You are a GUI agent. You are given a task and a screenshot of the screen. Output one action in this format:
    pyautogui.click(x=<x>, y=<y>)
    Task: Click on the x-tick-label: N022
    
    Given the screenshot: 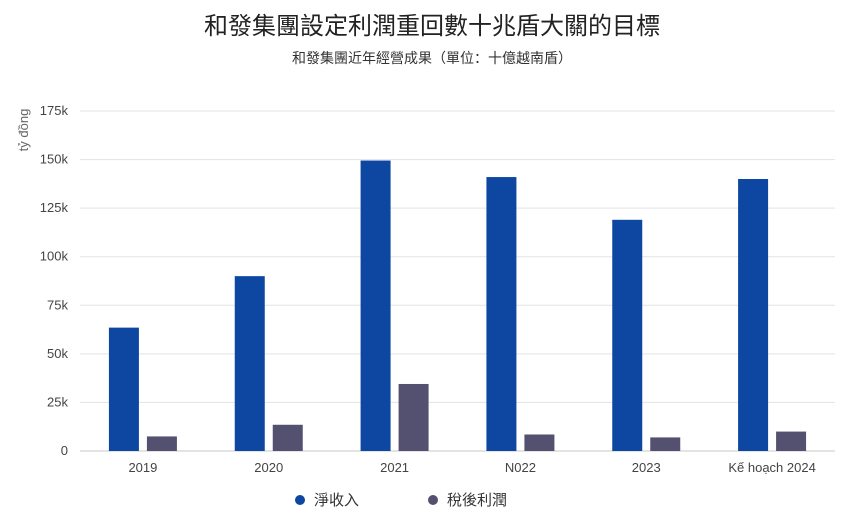 What is the action you would take?
    pyautogui.click(x=520, y=467)
    